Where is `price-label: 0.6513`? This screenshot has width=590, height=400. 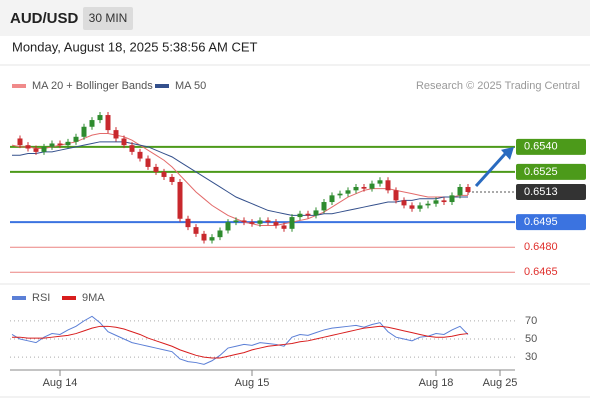
price-label: 0.6513 is located at coordinates (541, 192).